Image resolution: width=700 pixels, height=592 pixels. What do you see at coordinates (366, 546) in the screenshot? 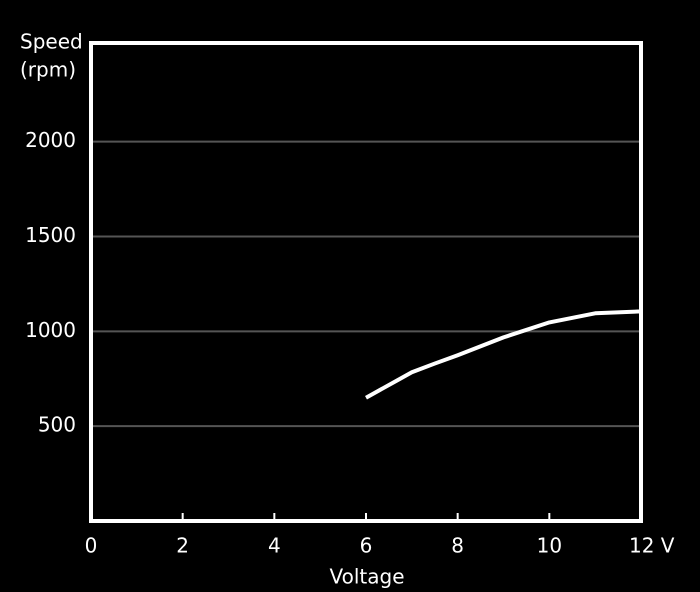
I see `x-tick-label: 6` at bounding box center [366, 546].